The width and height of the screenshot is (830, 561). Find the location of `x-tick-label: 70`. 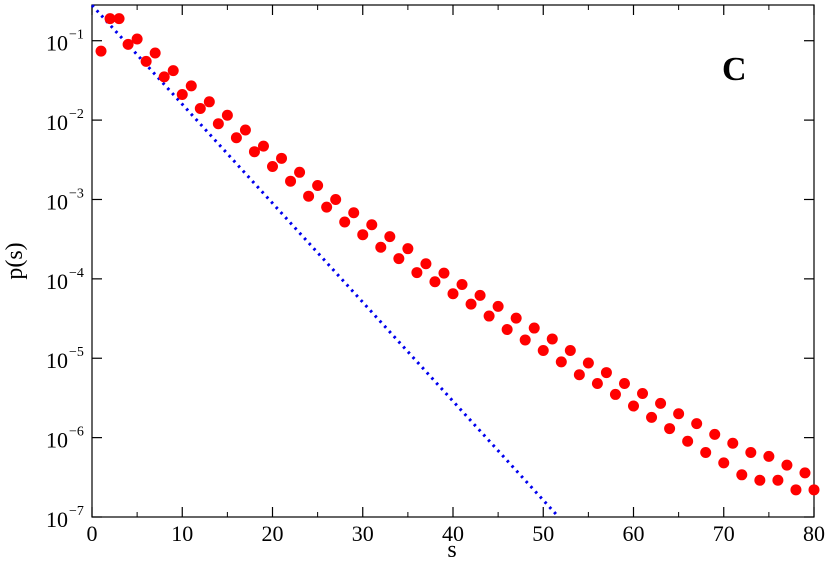

x-tick-label: 70 is located at coordinates (724, 533).